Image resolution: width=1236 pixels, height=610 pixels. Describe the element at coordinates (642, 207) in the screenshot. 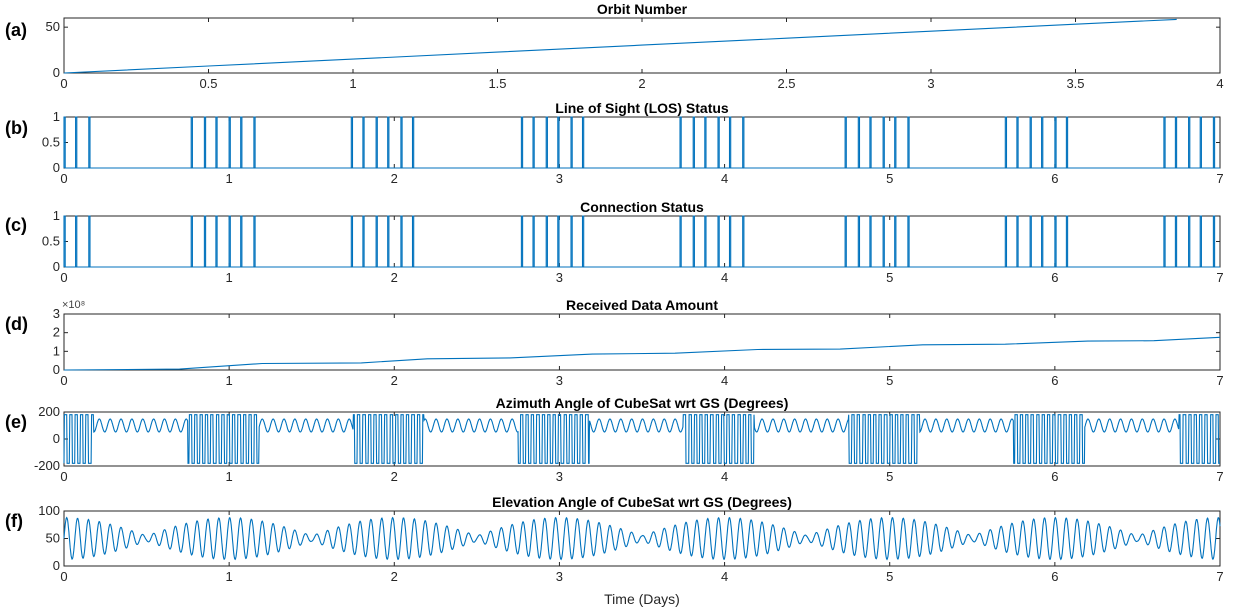

I see `panel-title: Connection Status` at that location.